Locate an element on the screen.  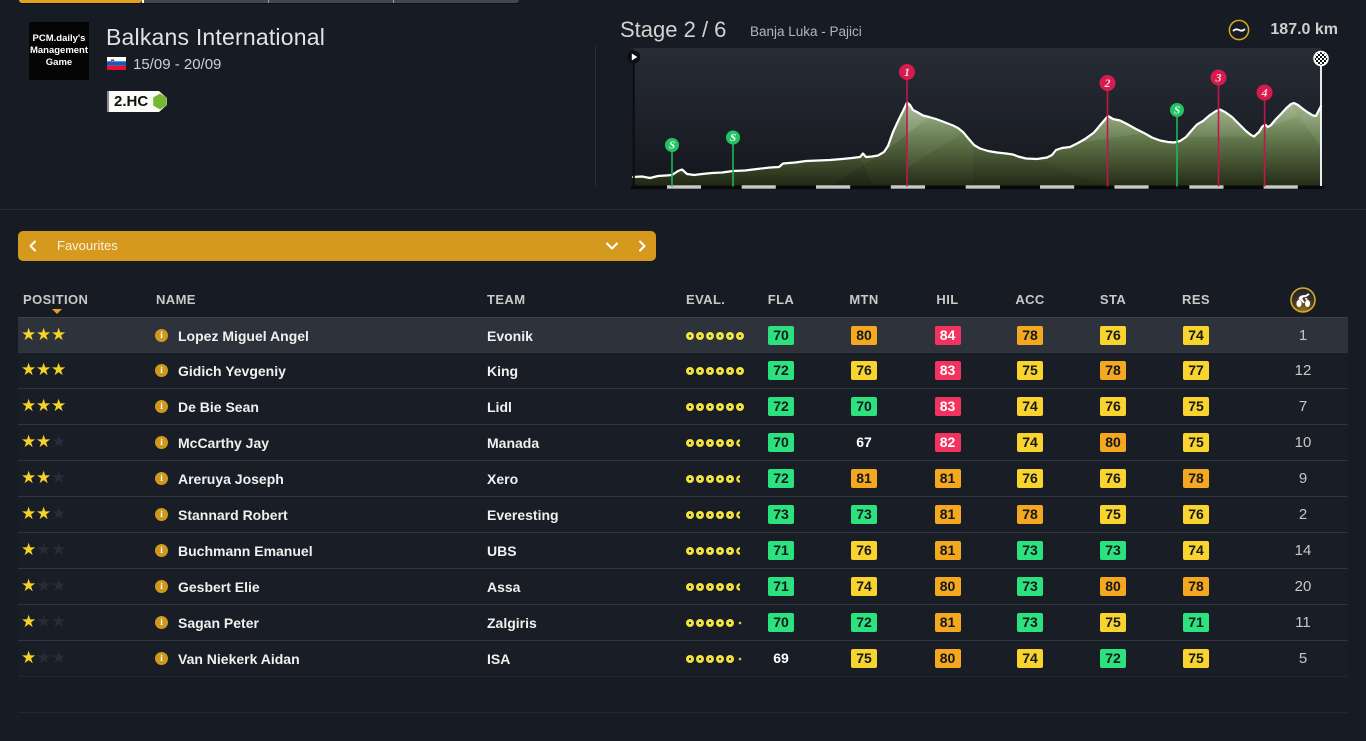
svg-text: 2 is located at coordinates (1107, 83).